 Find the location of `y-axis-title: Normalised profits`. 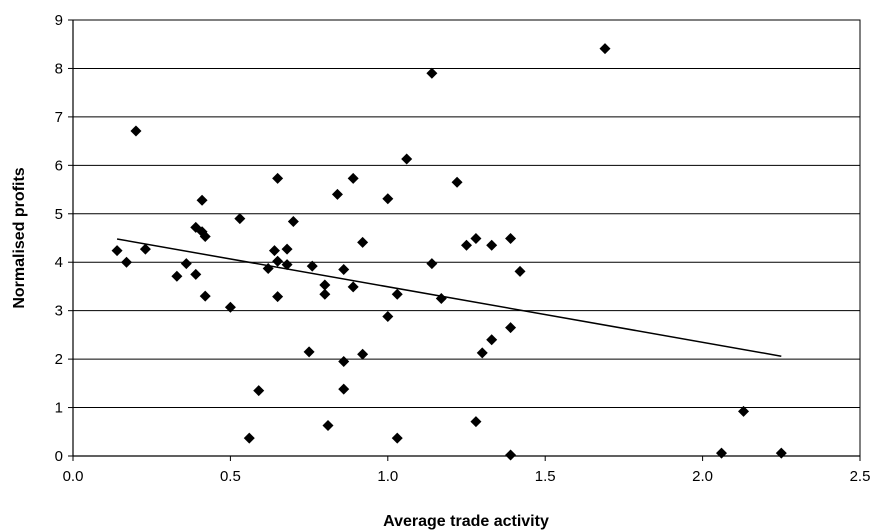

y-axis-title: Normalised profits is located at coordinates (19, 237).